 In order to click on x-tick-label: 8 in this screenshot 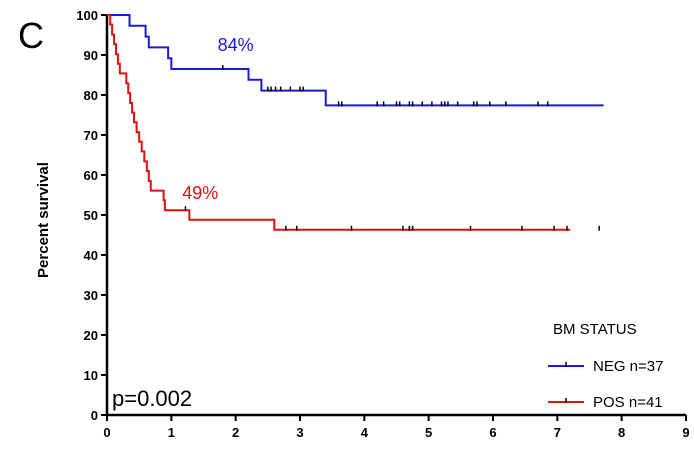, I will do `click(621, 432)`.